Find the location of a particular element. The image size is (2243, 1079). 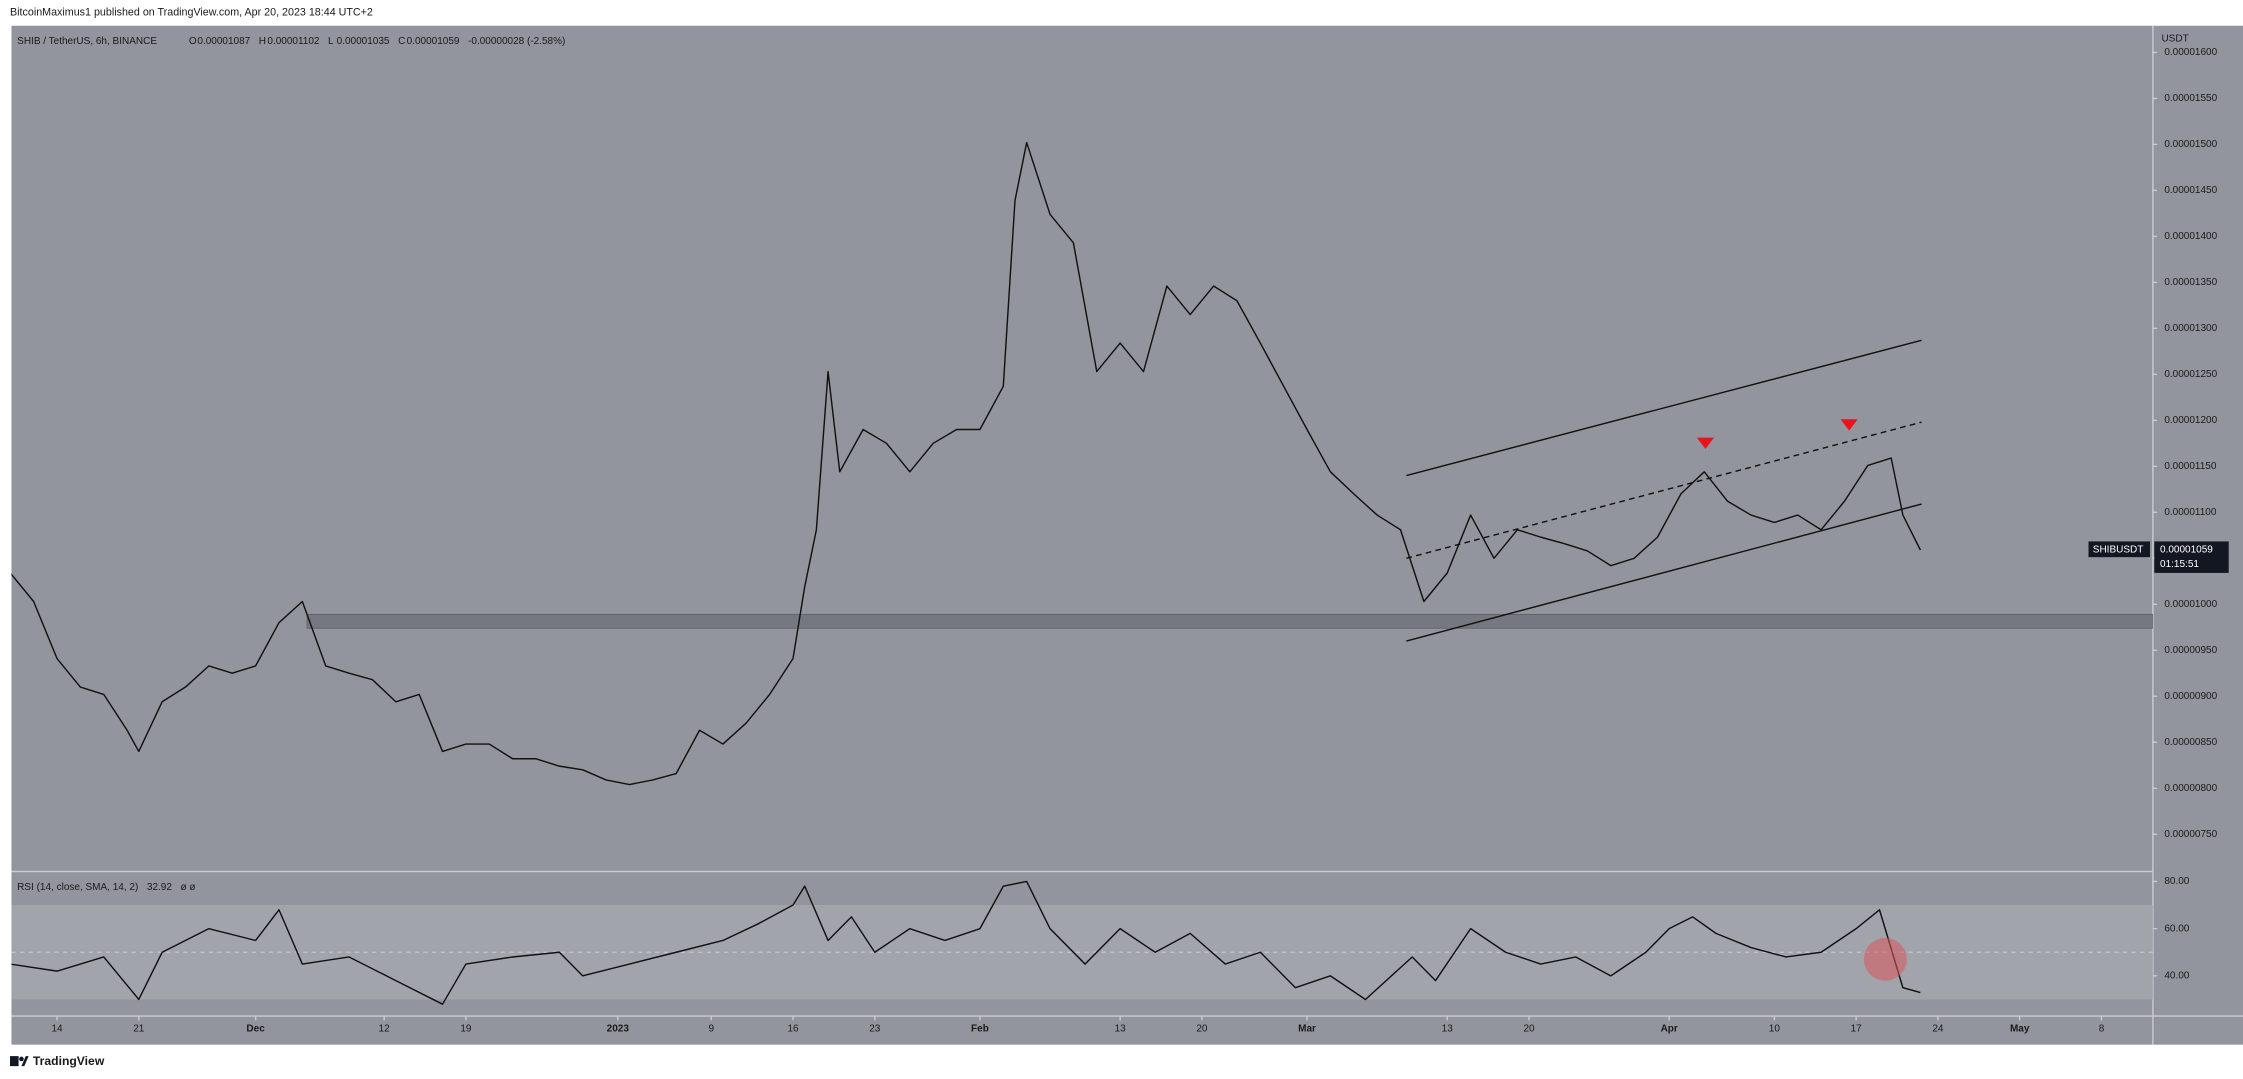

x-tick-label: Dec is located at coordinates (255, 1029).